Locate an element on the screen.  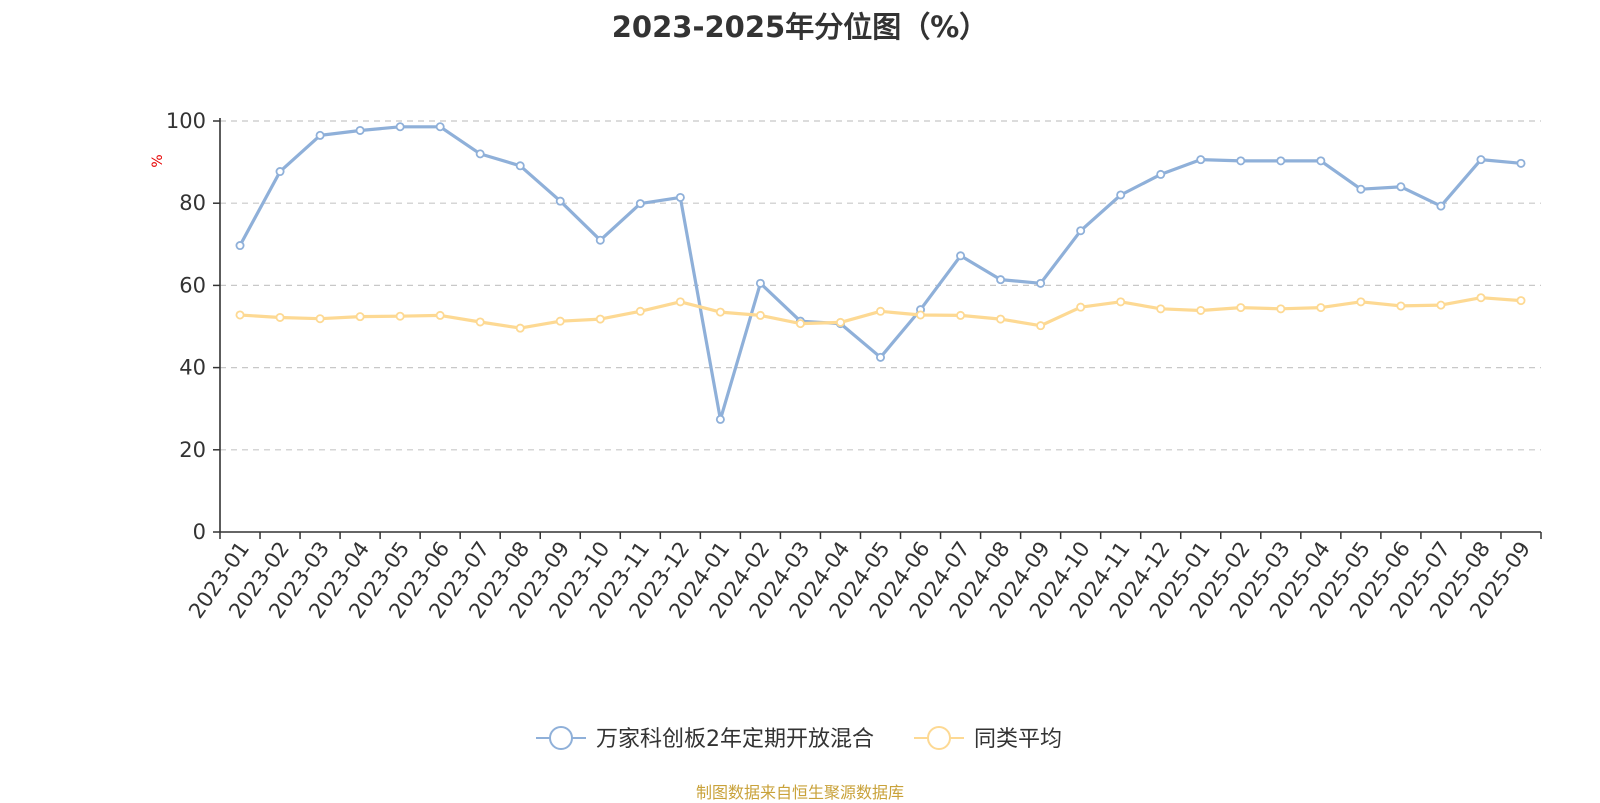
y-tick-label: 80 is located at coordinates (192, 203).